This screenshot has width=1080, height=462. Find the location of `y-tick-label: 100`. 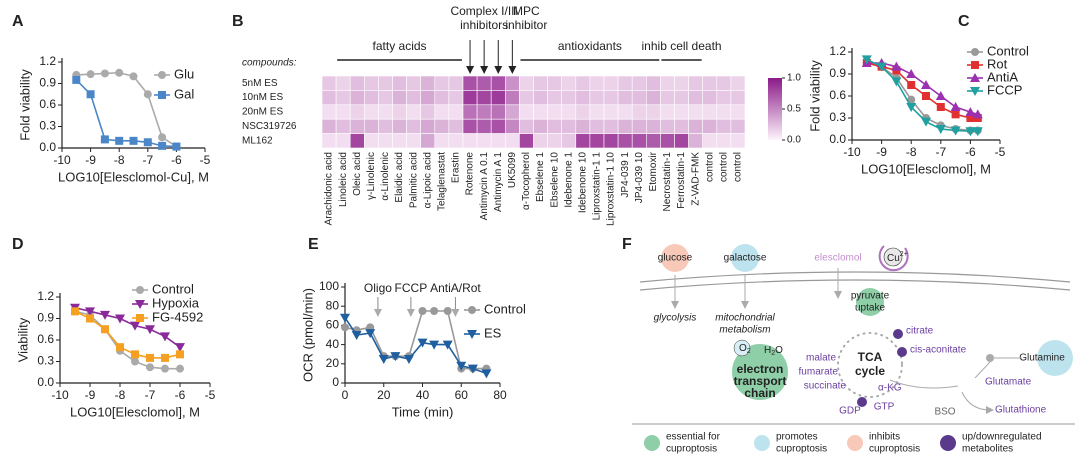

y-tick-label: 100 is located at coordinates (329, 286).